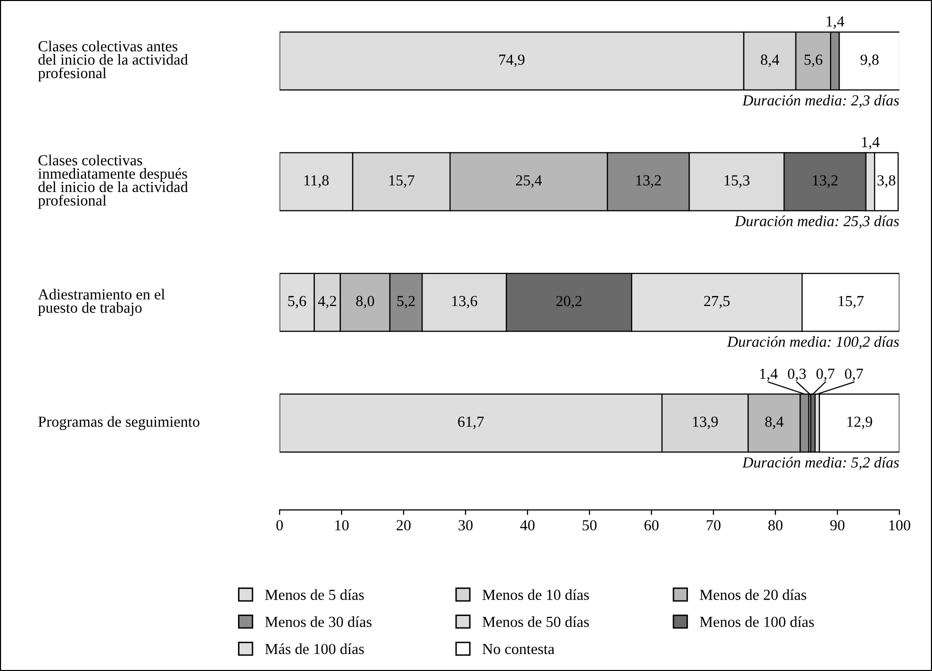 The height and width of the screenshot is (671, 932). What do you see at coordinates (327, 302) in the screenshot?
I see `data-label: 4,2` at bounding box center [327, 302].